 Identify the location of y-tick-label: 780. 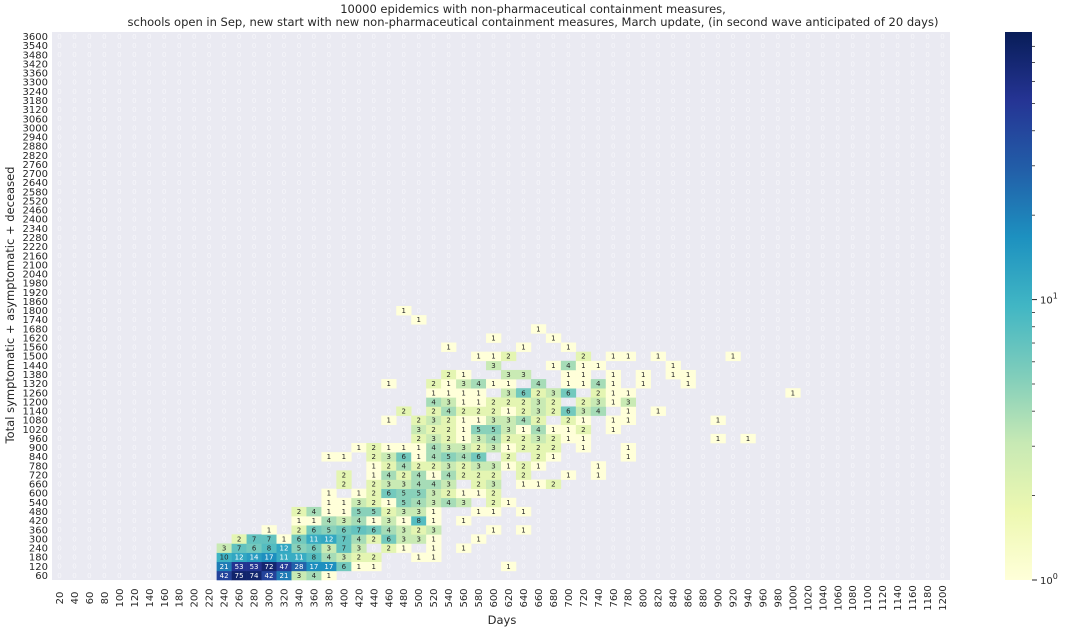
(38, 466).